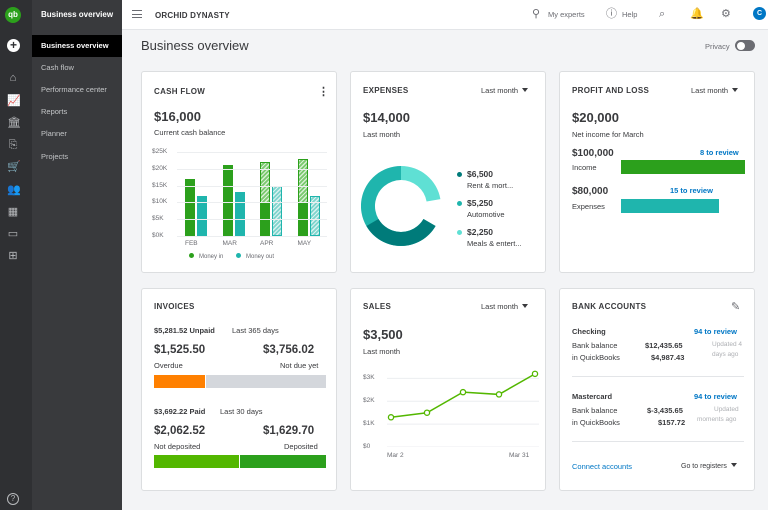  I want to click on bar-may-money-in-actual, so click(302, 218).